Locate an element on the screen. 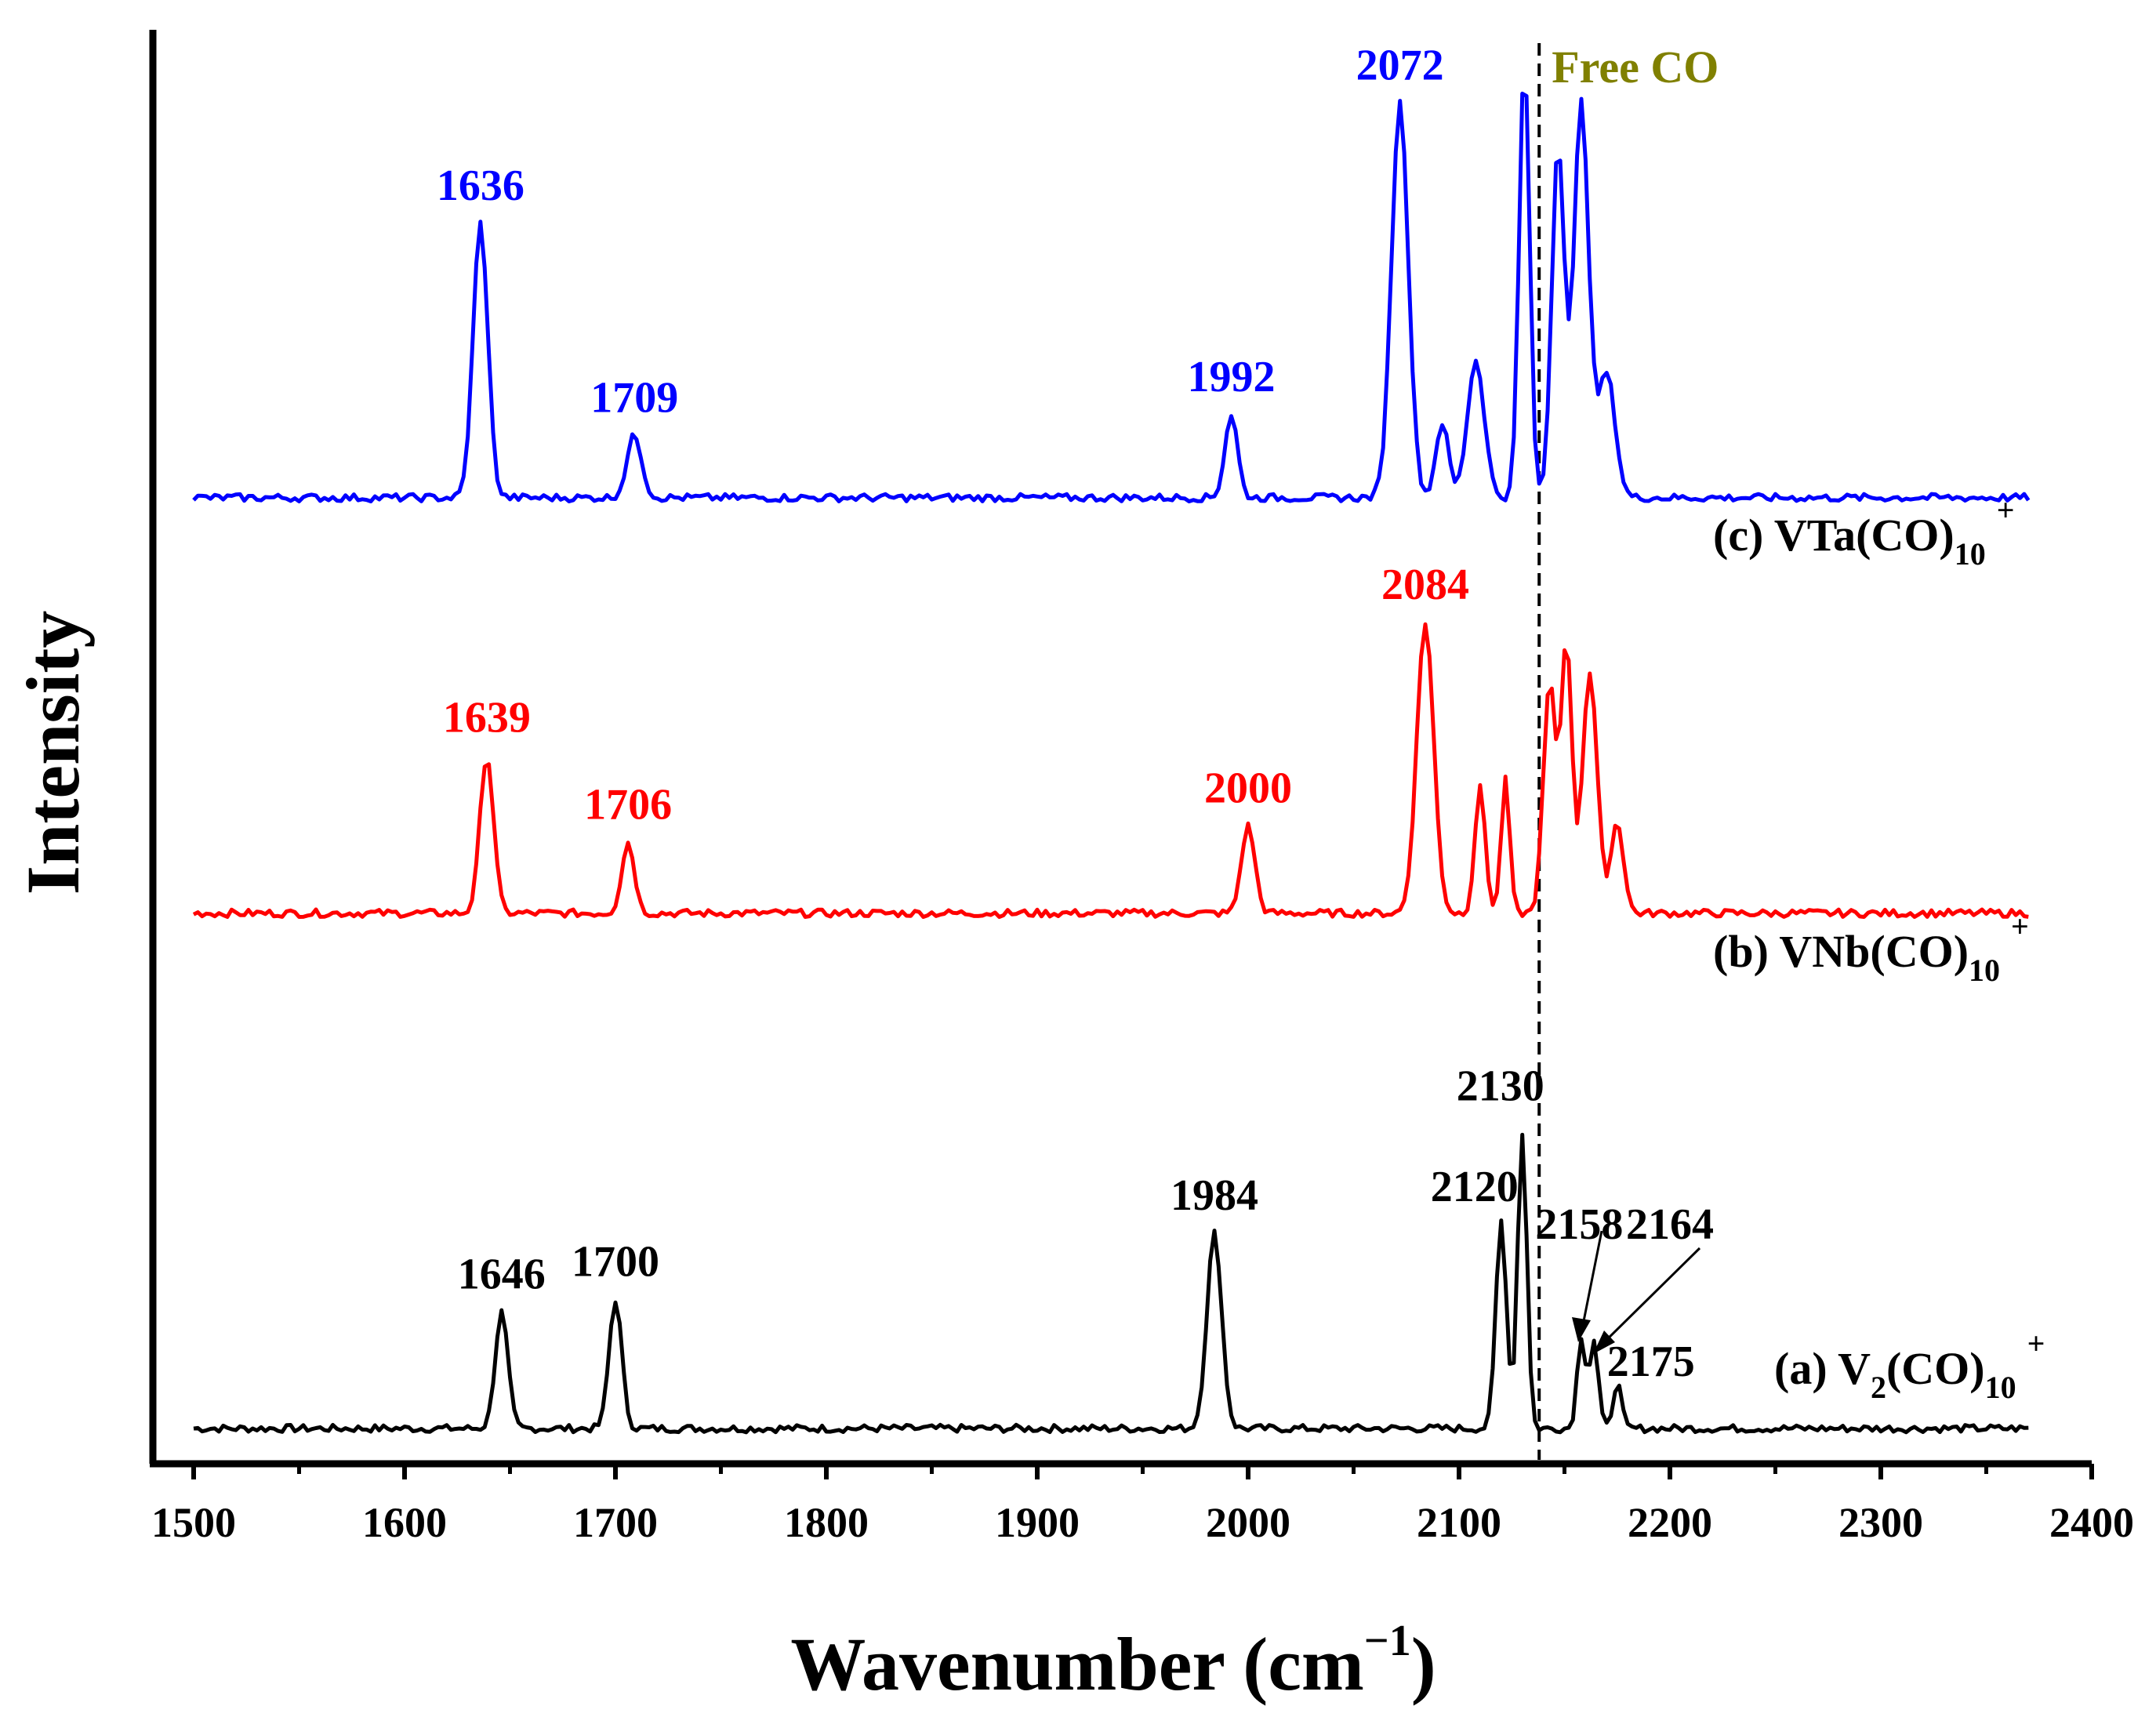 Image resolution: width=2156 pixels, height=1717 pixels. peak-arrows is located at coordinates (1636, 1292).